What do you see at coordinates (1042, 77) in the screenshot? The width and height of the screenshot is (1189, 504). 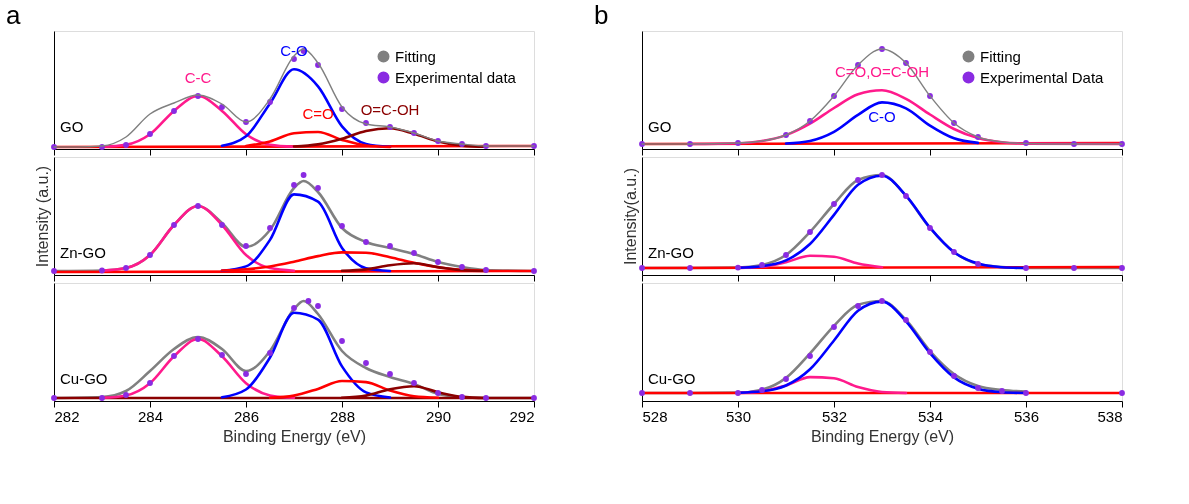 I see `legend-label: Experimental Data` at bounding box center [1042, 77].